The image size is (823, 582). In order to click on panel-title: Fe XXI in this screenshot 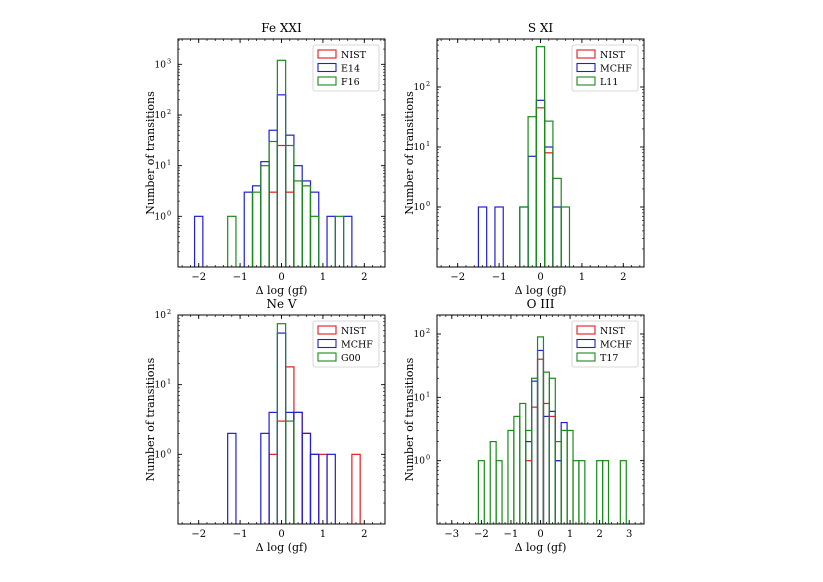, I will do `click(281, 28)`.